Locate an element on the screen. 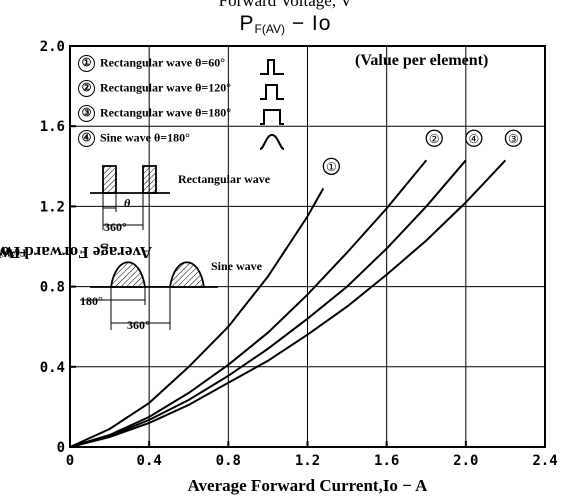  y-tick-label: 1.6 is located at coordinates (52, 127).